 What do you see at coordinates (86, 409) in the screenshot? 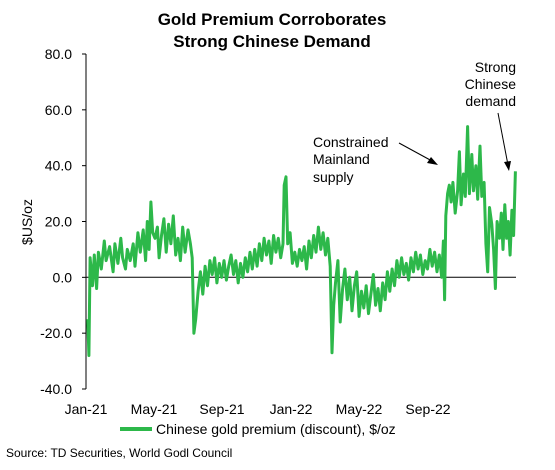
I see `x-tick-label: Jan-21` at bounding box center [86, 409].